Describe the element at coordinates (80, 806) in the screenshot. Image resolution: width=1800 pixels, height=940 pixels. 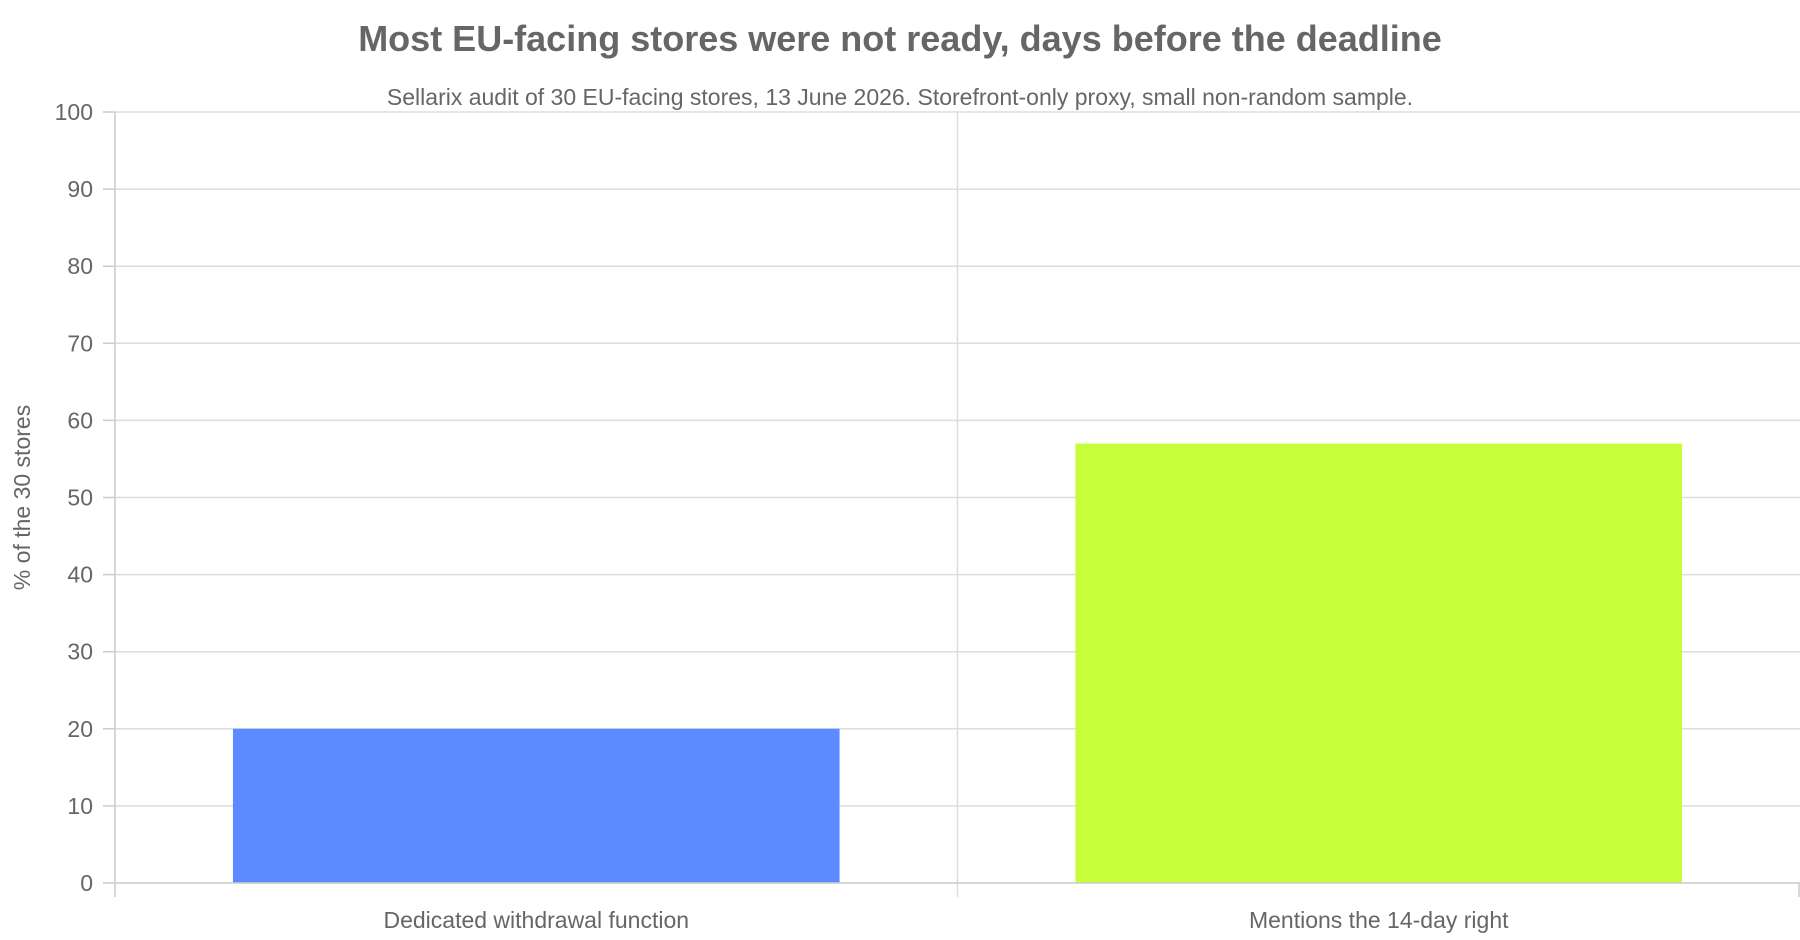
I see `y-tick-label: 10` at that location.